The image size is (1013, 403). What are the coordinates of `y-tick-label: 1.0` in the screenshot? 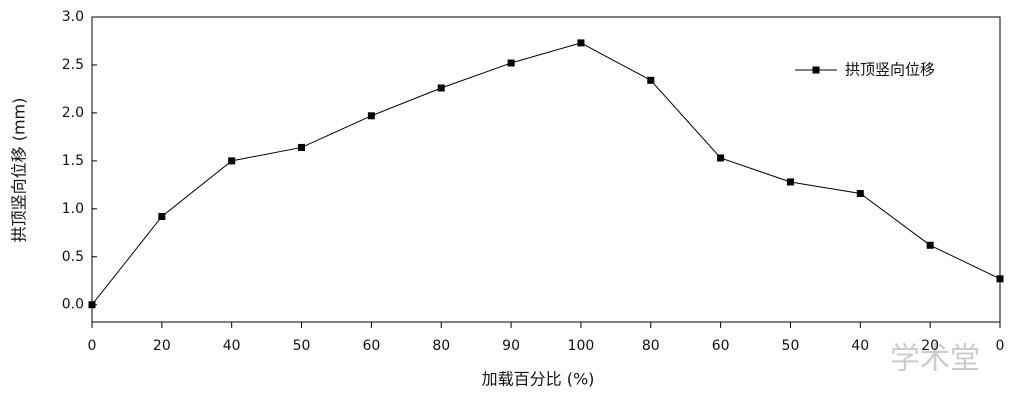 It's located at (73, 209).